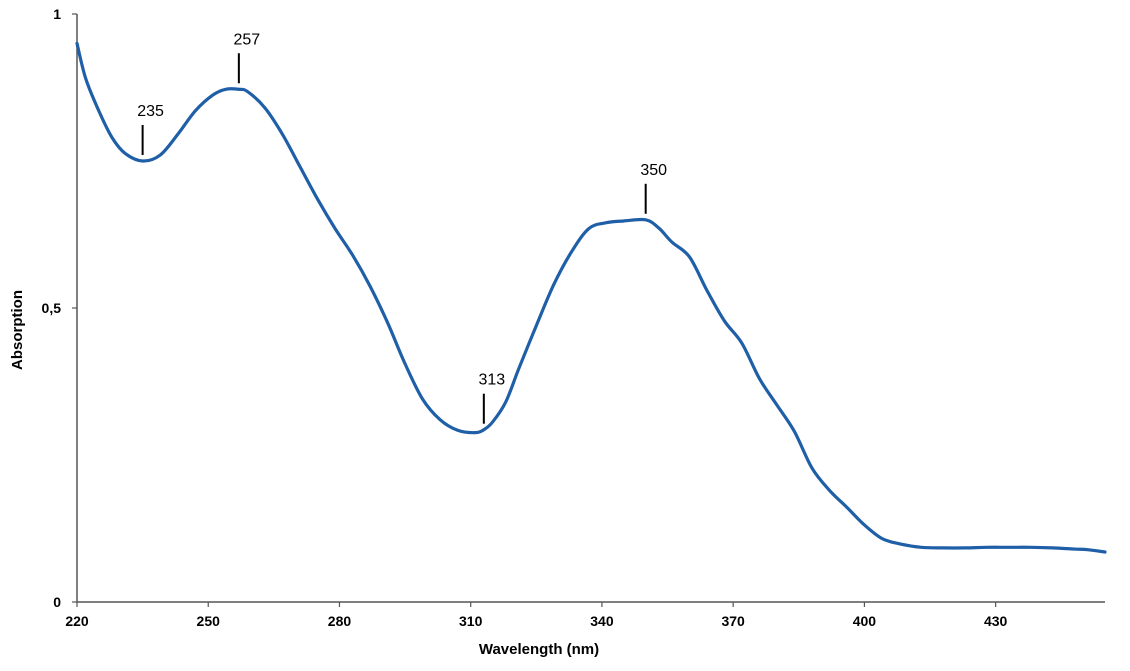 The image size is (1130, 671). What do you see at coordinates (52, 308) in the screenshot?
I see `y-tick-label: 0,5` at bounding box center [52, 308].